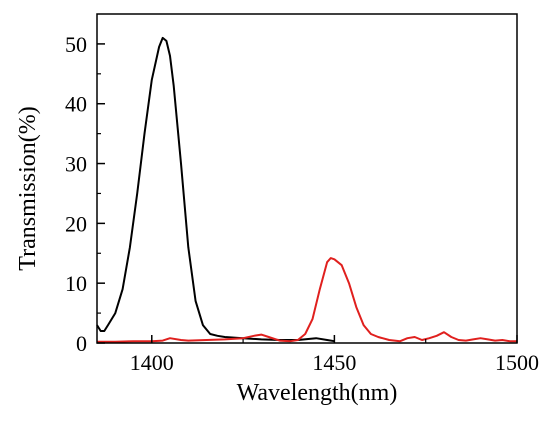  What do you see at coordinates (76, 164) in the screenshot?
I see `y-tick-label: 30` at bounding box center [76, 164].